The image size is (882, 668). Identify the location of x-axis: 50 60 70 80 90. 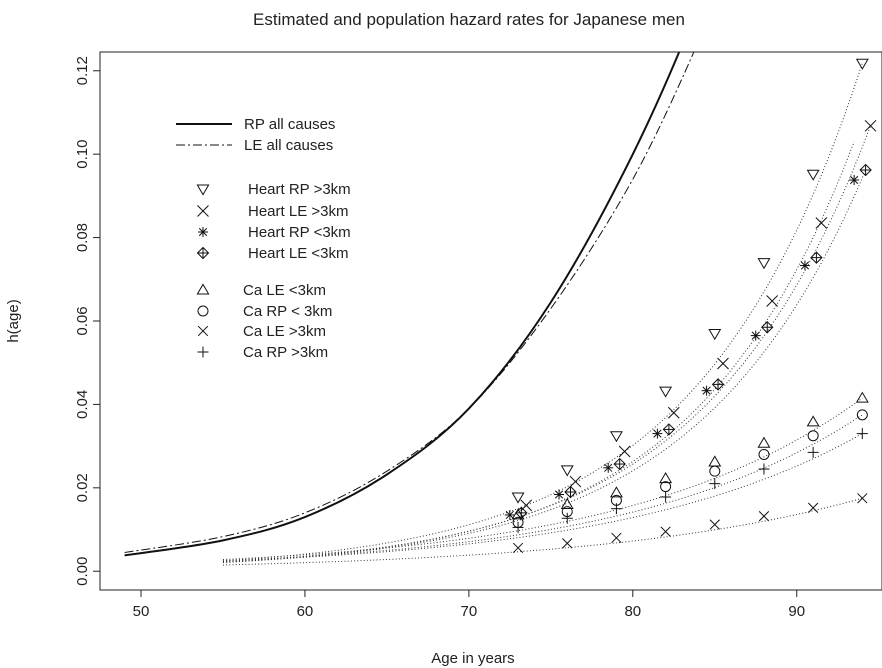
(469, 605).